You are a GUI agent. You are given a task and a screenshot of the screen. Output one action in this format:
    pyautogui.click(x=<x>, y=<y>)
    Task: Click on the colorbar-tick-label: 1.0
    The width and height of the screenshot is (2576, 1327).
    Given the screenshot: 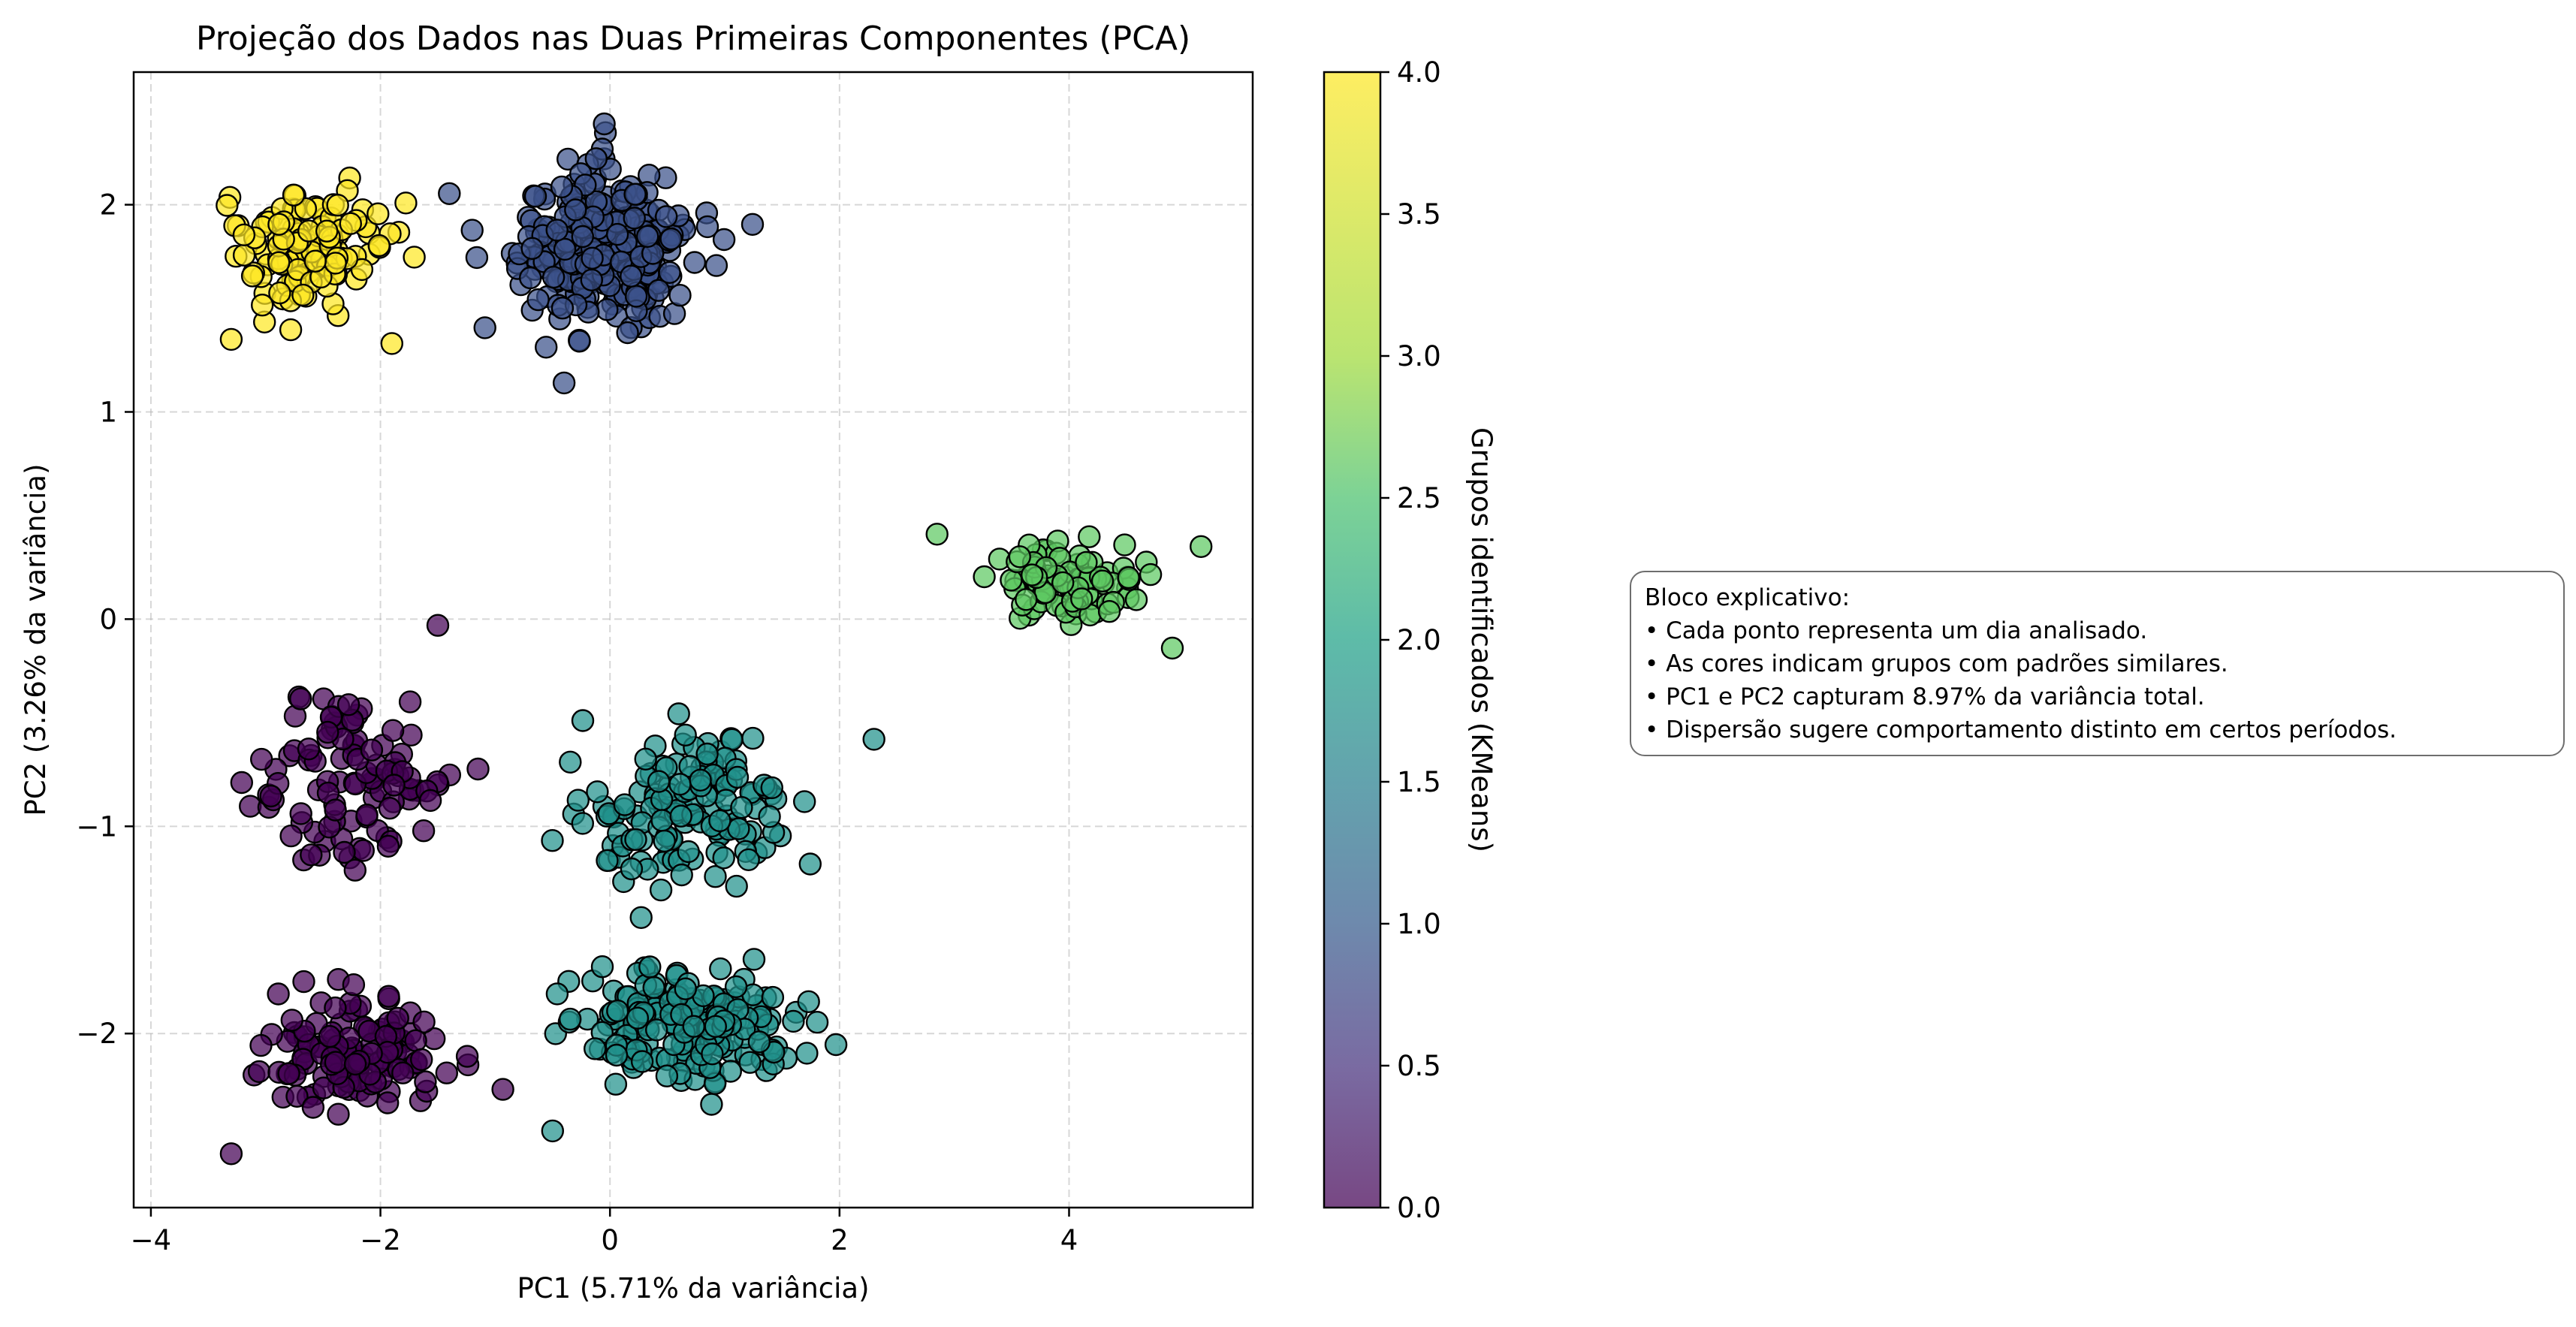 What is the action you would take?
    pyautogui.click(x=1419, y=924)
    